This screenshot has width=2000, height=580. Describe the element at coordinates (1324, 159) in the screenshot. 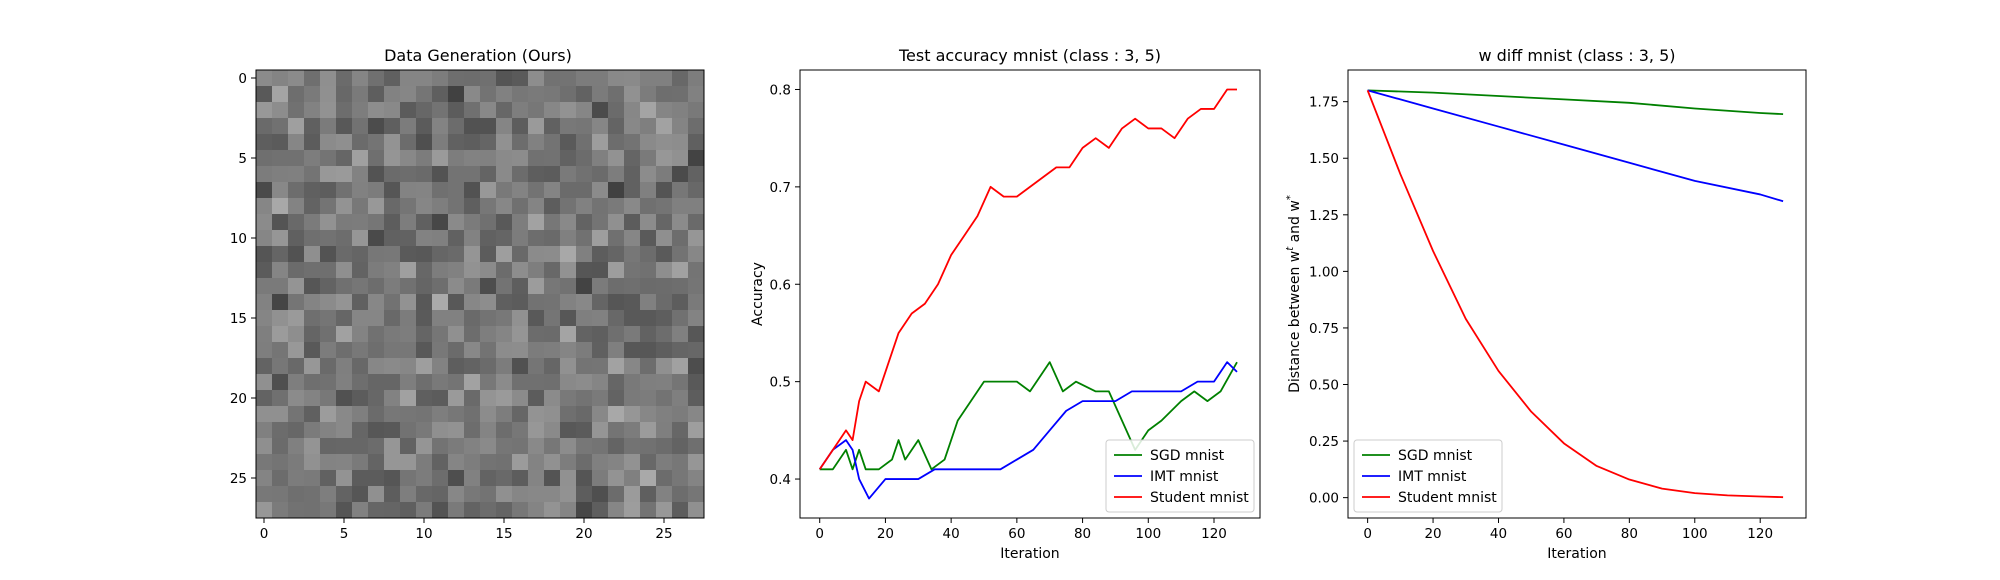

I see `y-tick-label: 1.50` at that location.